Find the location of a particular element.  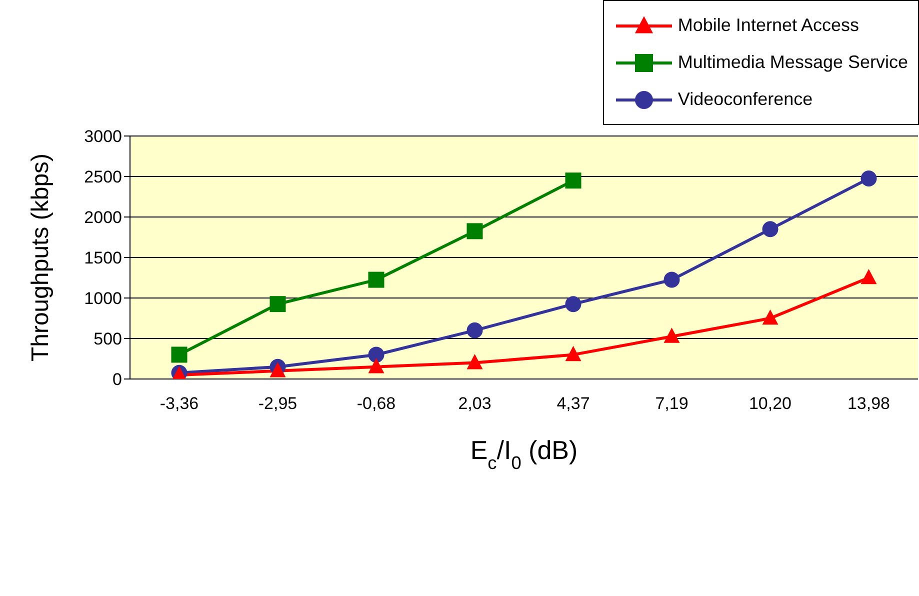

legend-label: Mobile Internet Access is located at coordinates (768, 25).